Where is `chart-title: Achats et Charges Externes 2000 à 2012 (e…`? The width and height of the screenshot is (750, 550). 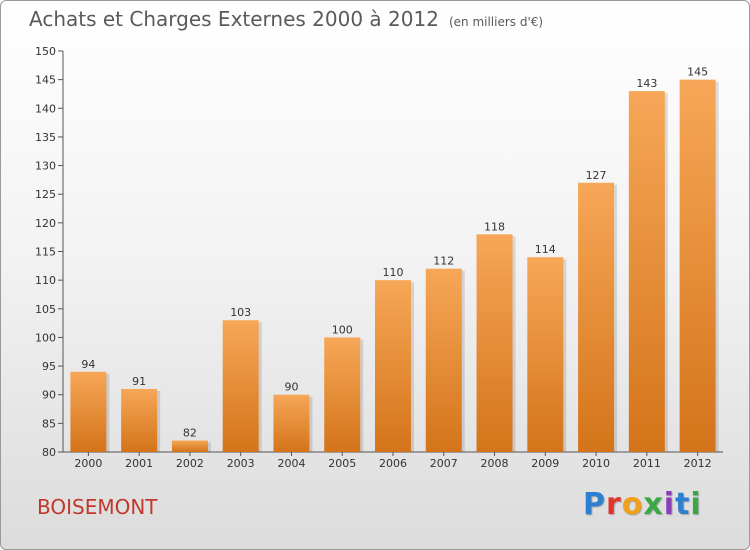 chart-title: Achats et Charges Externes 2000 à 2012 (e… is located at coordinates (286, 19).